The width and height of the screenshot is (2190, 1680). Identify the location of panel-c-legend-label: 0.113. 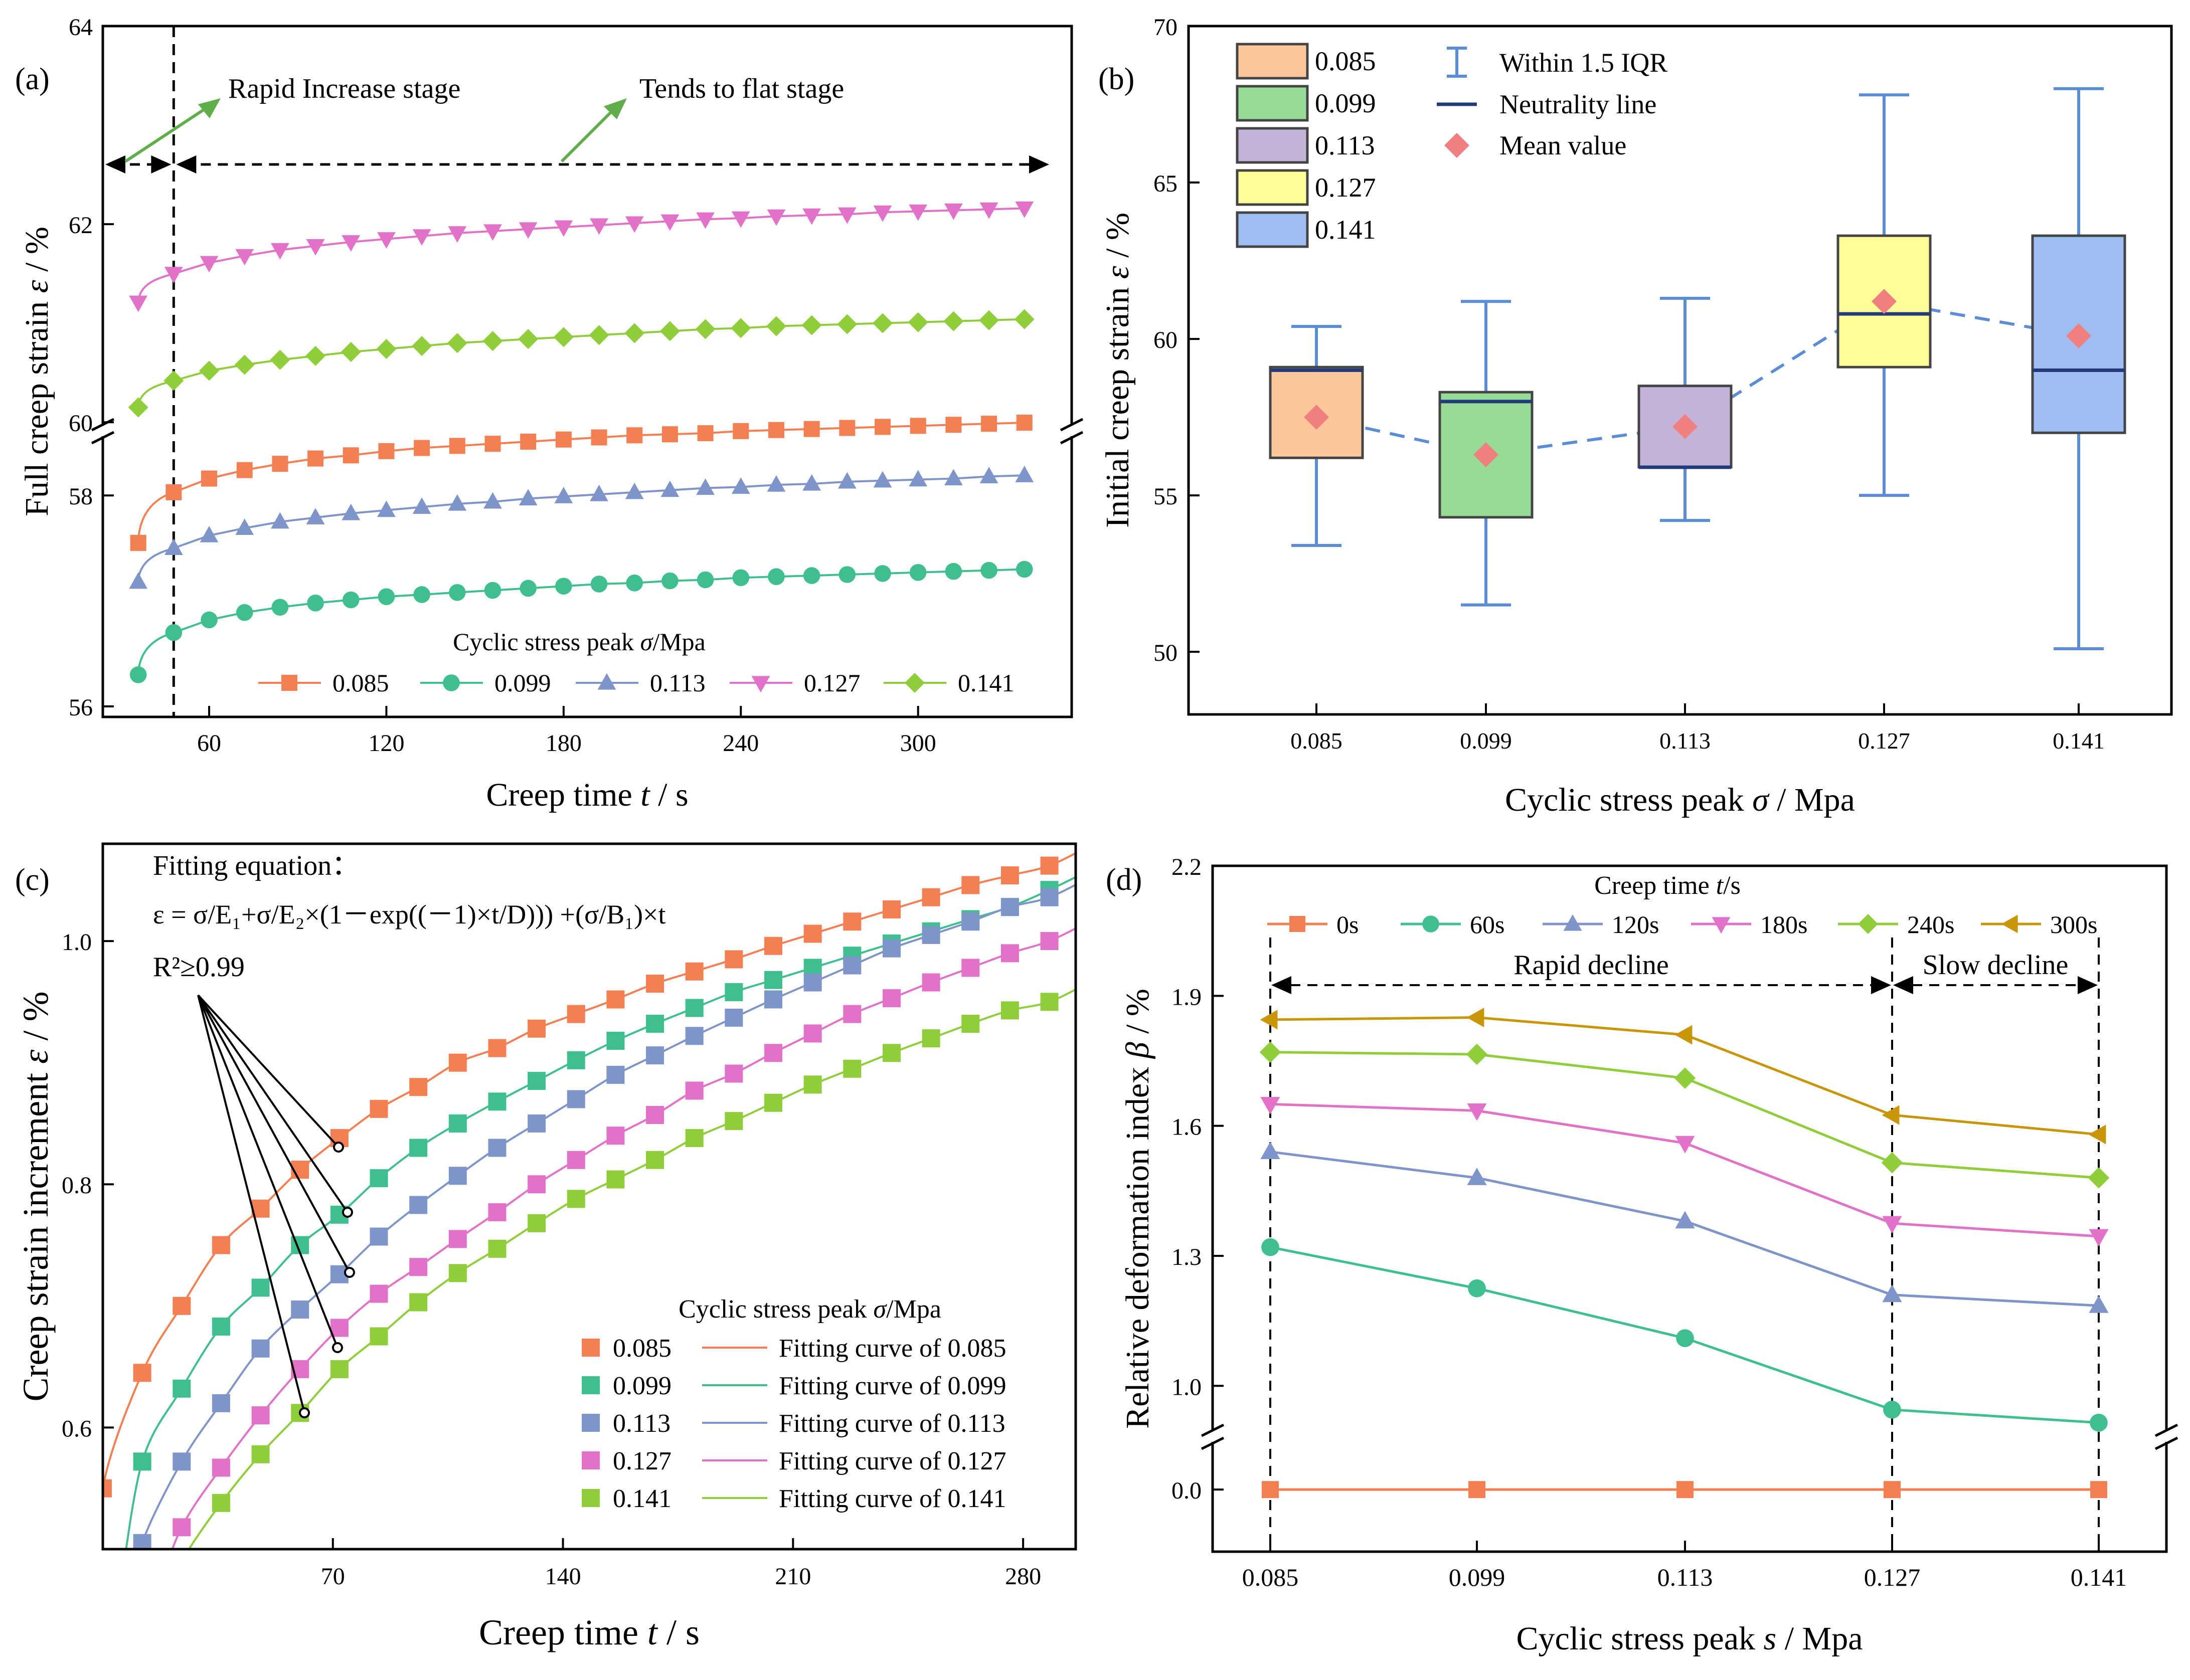
(641, 1423).